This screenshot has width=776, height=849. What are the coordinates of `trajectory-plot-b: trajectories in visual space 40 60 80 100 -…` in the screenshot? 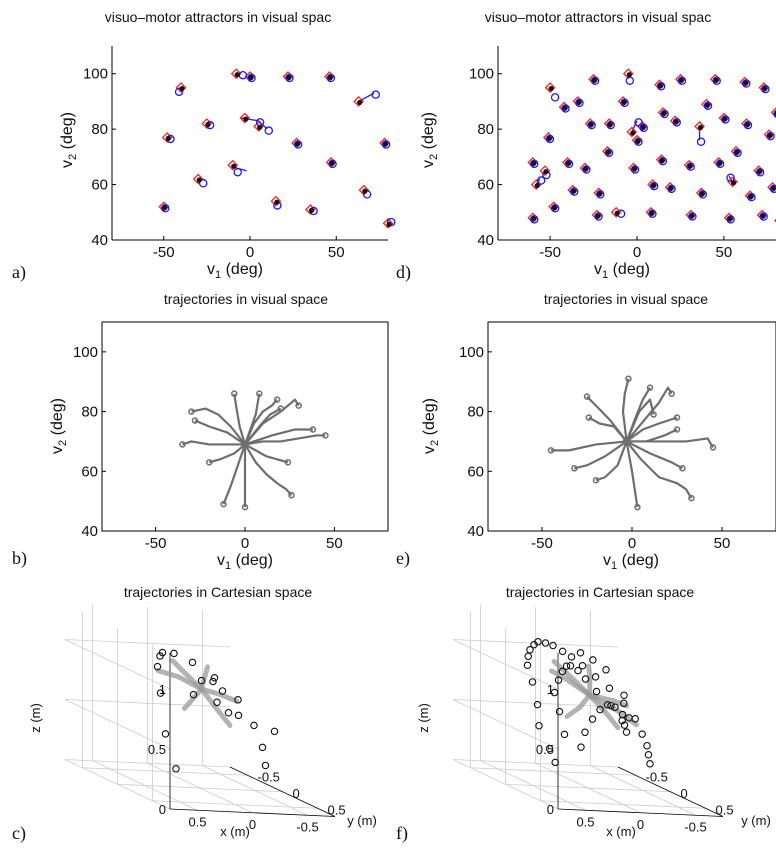 It's located at (219, 431).